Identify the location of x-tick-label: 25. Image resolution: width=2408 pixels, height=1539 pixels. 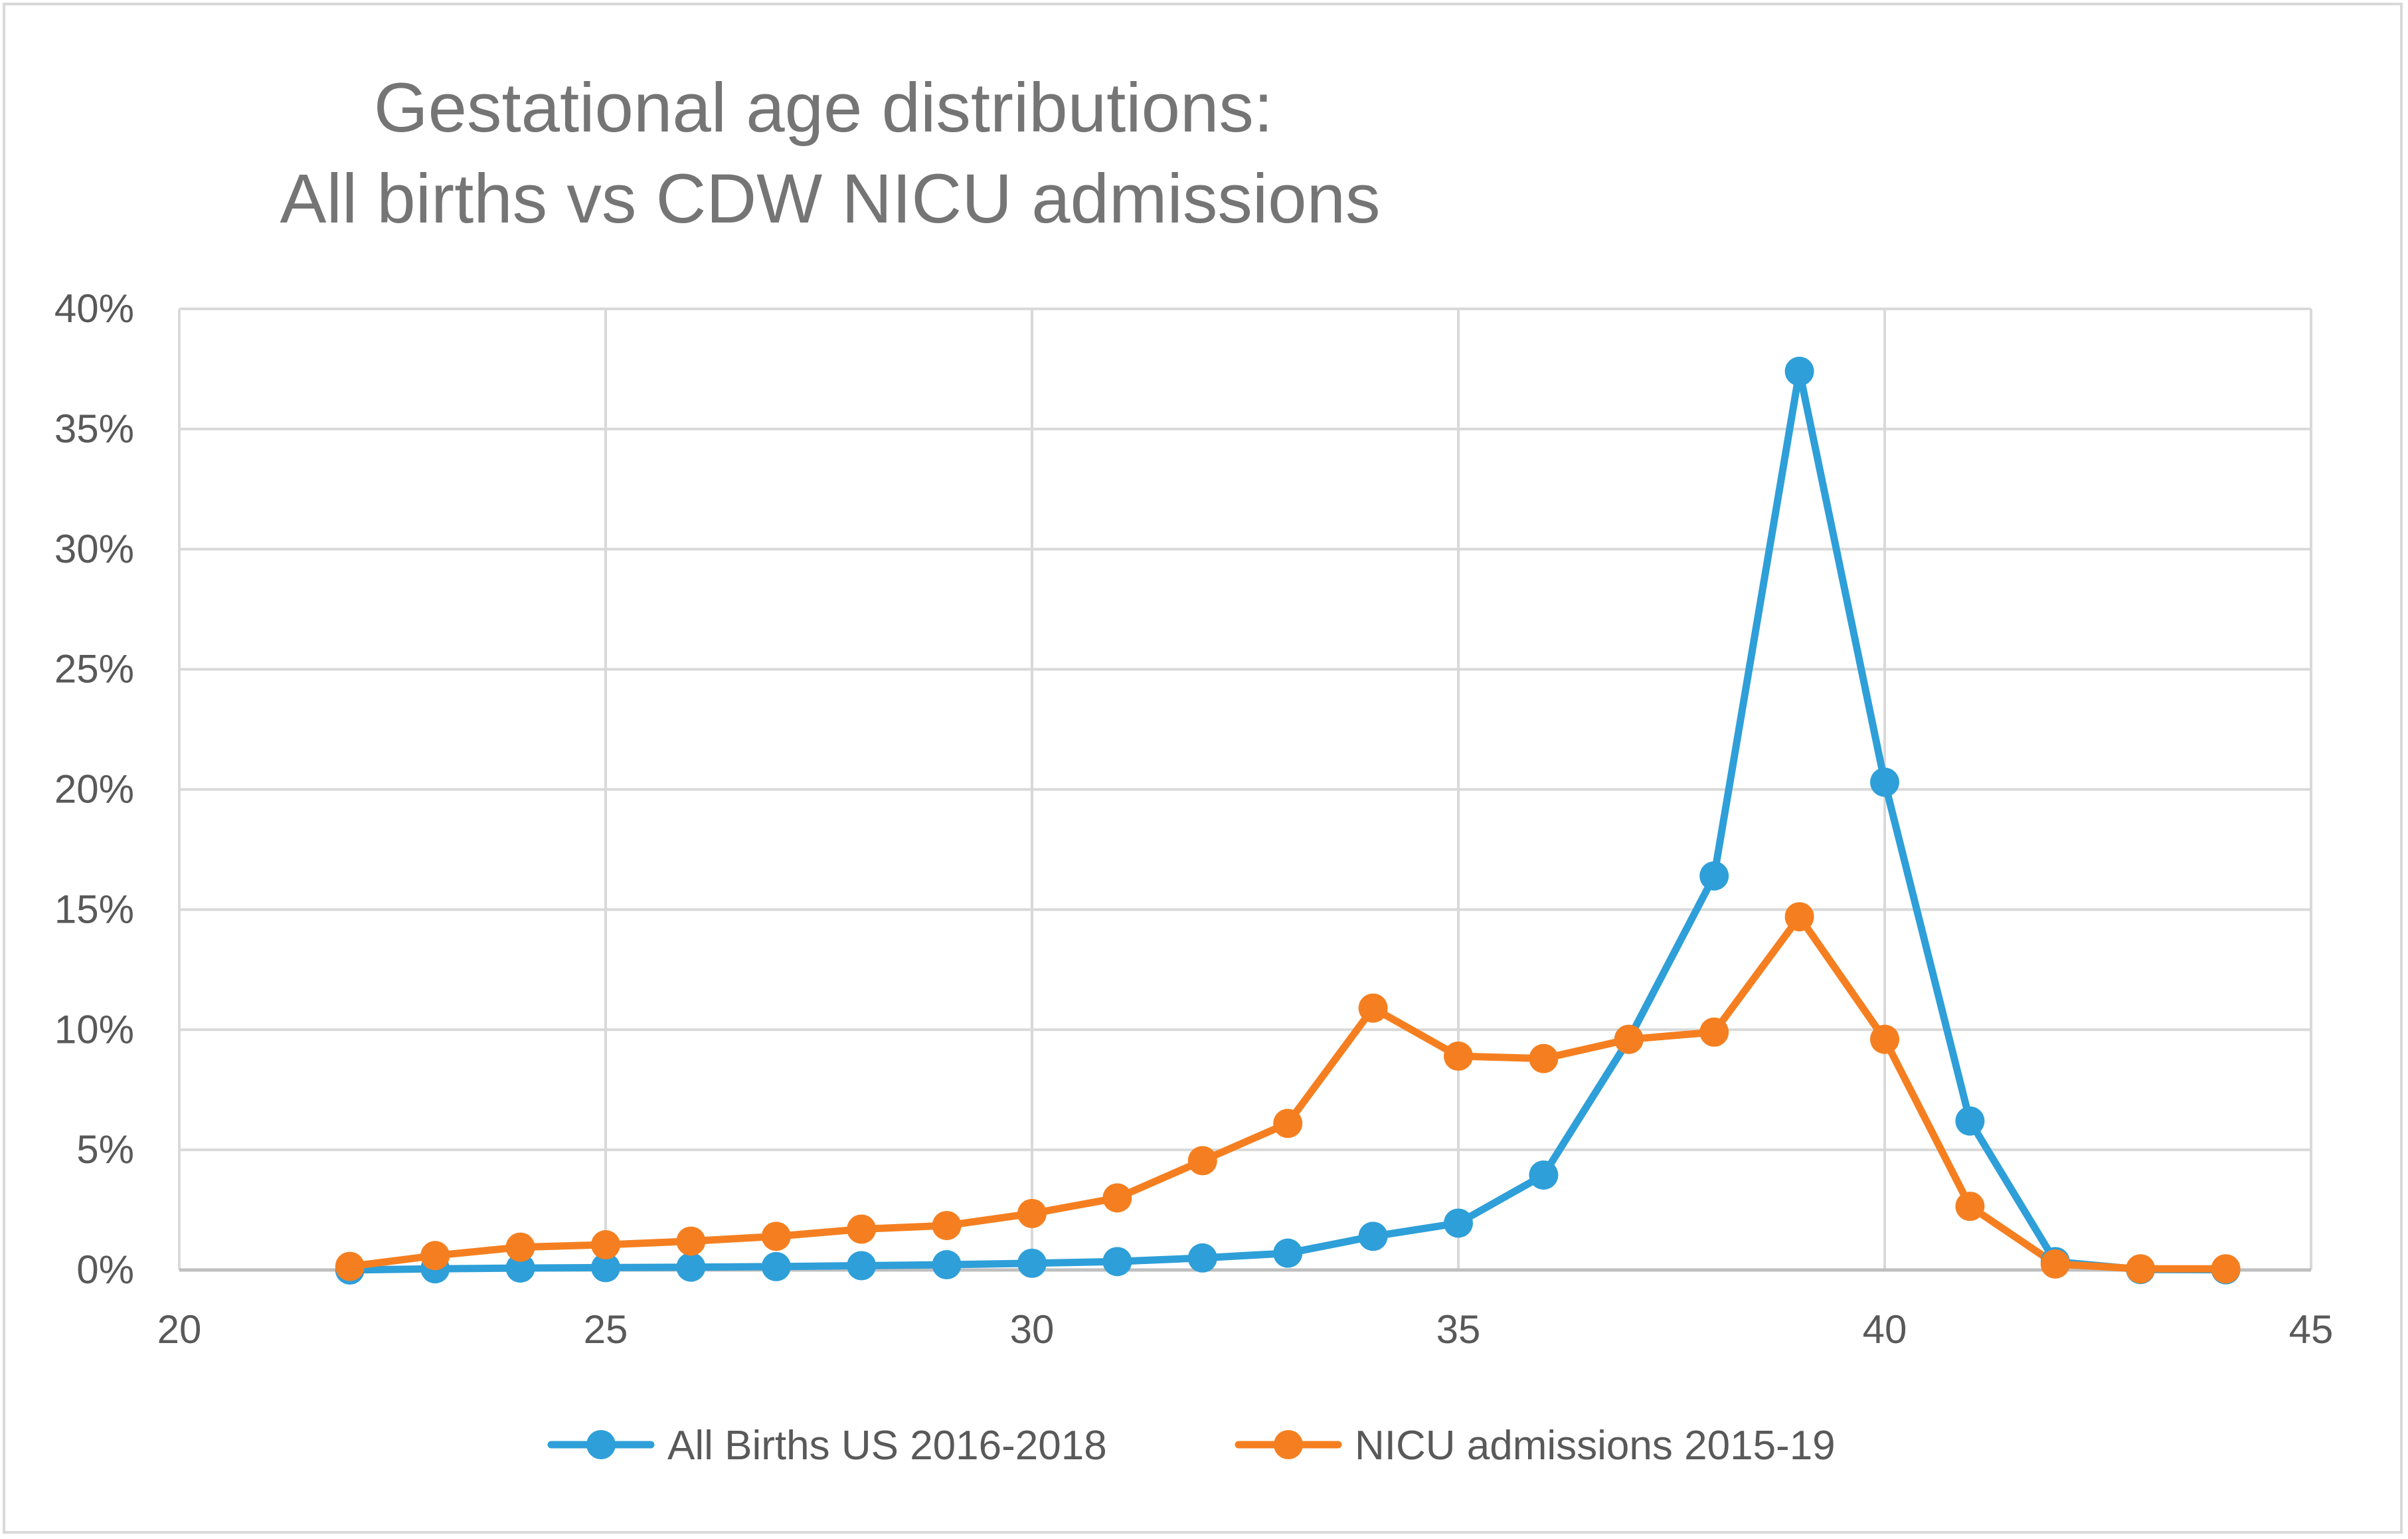
(606, 1329).